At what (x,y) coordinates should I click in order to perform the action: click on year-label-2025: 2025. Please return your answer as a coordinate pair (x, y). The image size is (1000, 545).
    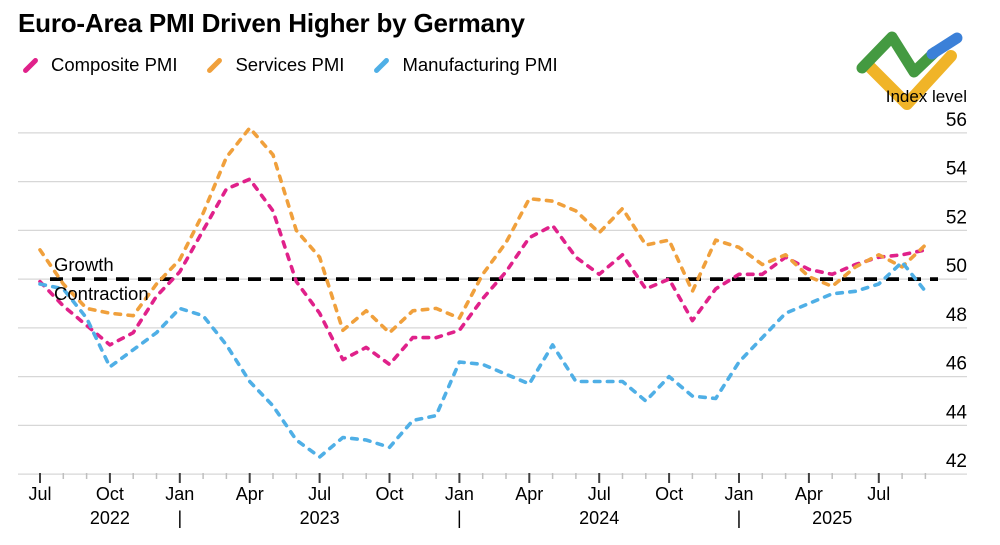
    Looking at the image, I should click on (832, 518).